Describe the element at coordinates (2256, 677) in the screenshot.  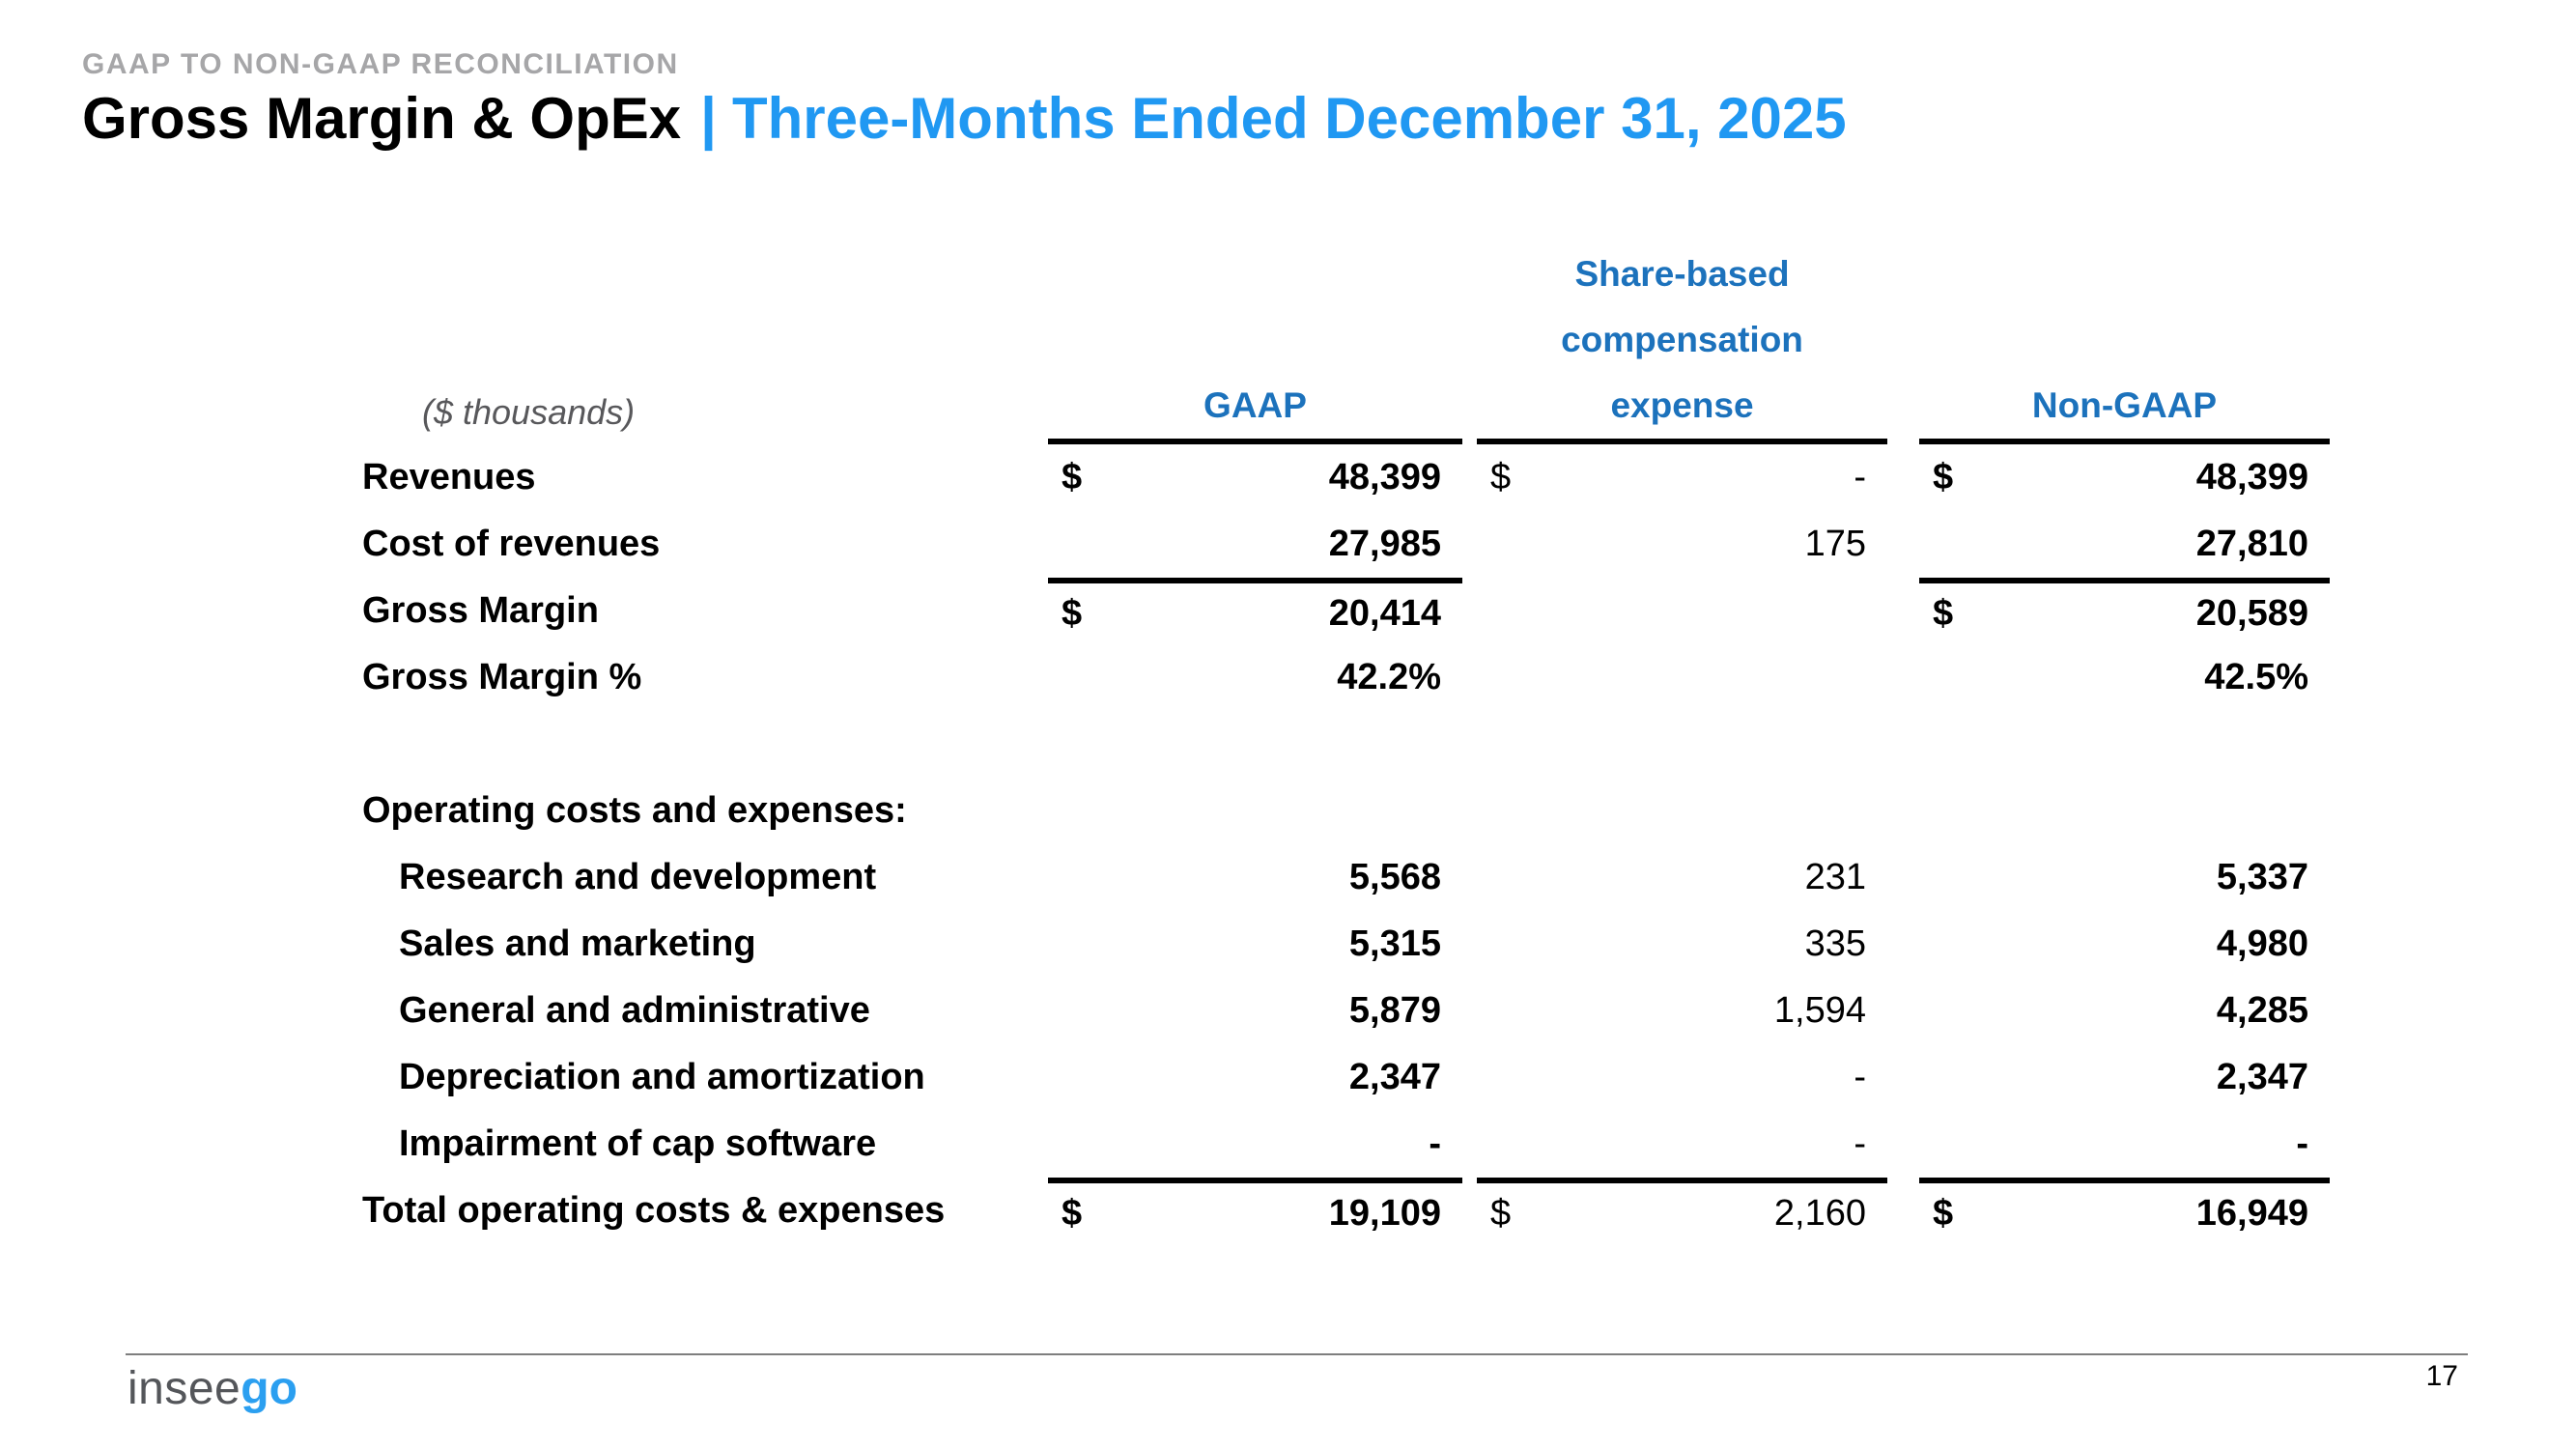
I see `cell-non-gaap: 42.5%` at that location.